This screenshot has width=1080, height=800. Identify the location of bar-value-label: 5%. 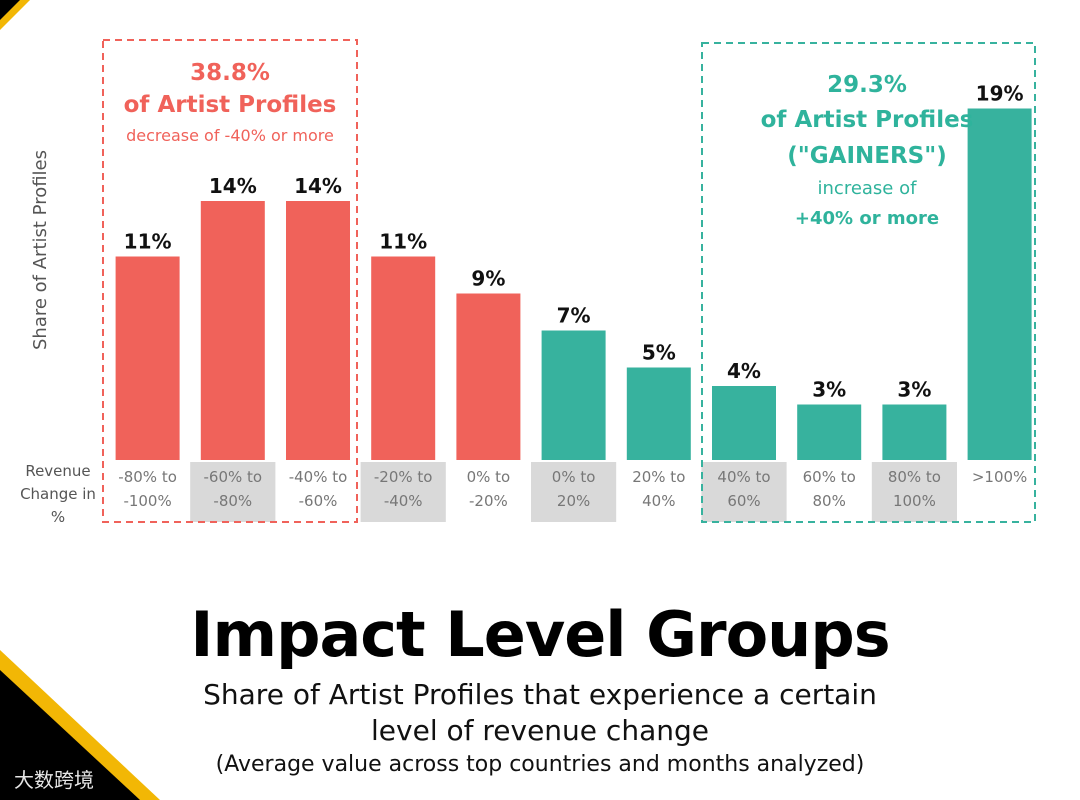
(659, 353).